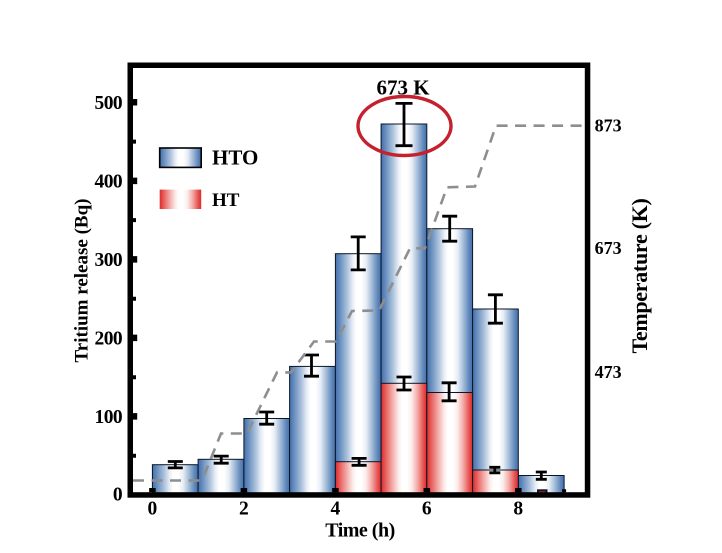 The image size is (722, 553). I want to click on svg-text: Time (h), so click(360, 531).